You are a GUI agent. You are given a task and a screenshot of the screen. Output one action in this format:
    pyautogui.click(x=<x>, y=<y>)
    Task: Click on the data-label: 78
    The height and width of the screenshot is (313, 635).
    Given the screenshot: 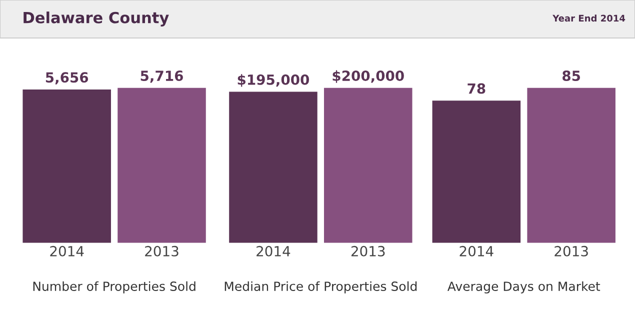 What is the action you would take?
    pyautogui.click(x=477, y=88)
    